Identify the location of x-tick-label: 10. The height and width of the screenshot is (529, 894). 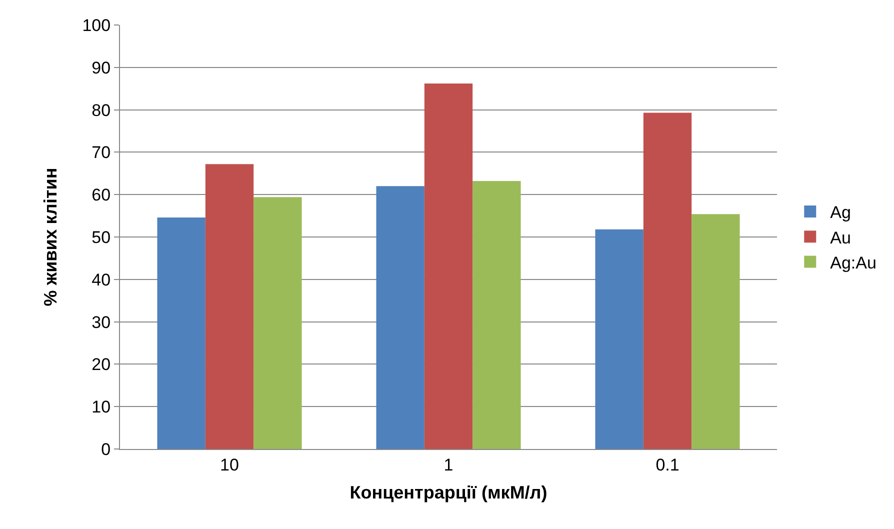
(229, 464).